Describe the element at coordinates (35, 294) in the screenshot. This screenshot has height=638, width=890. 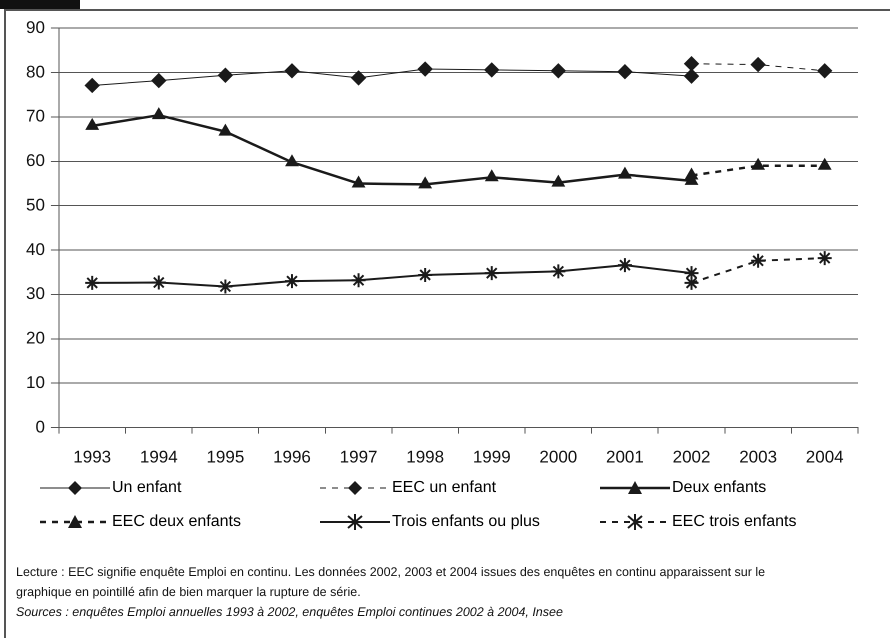
I see `y-tick-label: 30` at that location.